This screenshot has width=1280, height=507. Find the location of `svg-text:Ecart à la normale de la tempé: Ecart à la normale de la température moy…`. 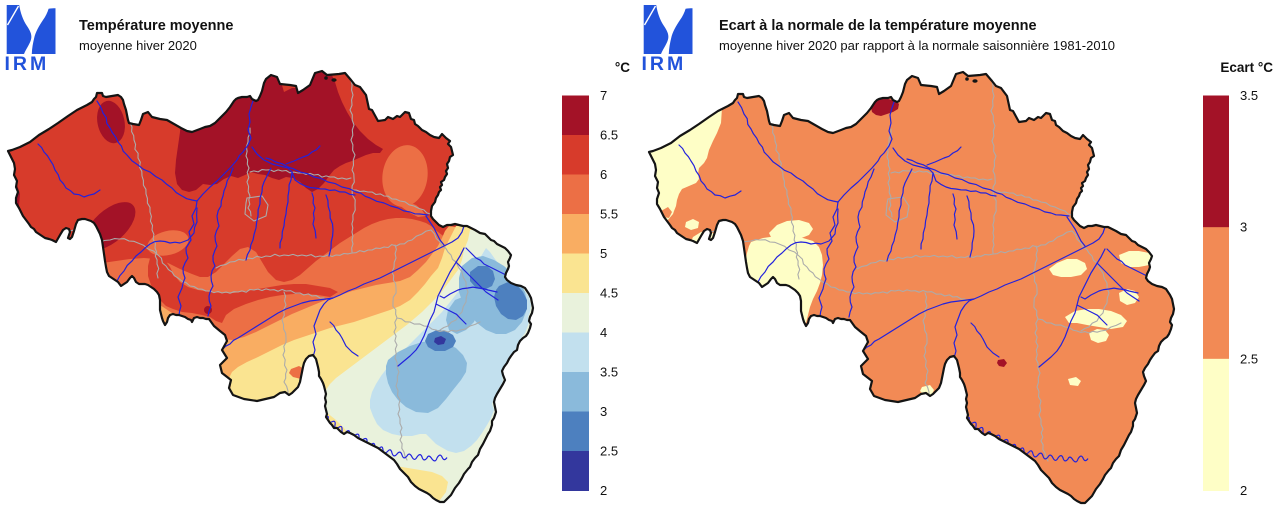

svg-text:Ecart à la normale de la tempé: Ecart à la normale de la température moy… is located at coordinates (878, 26).